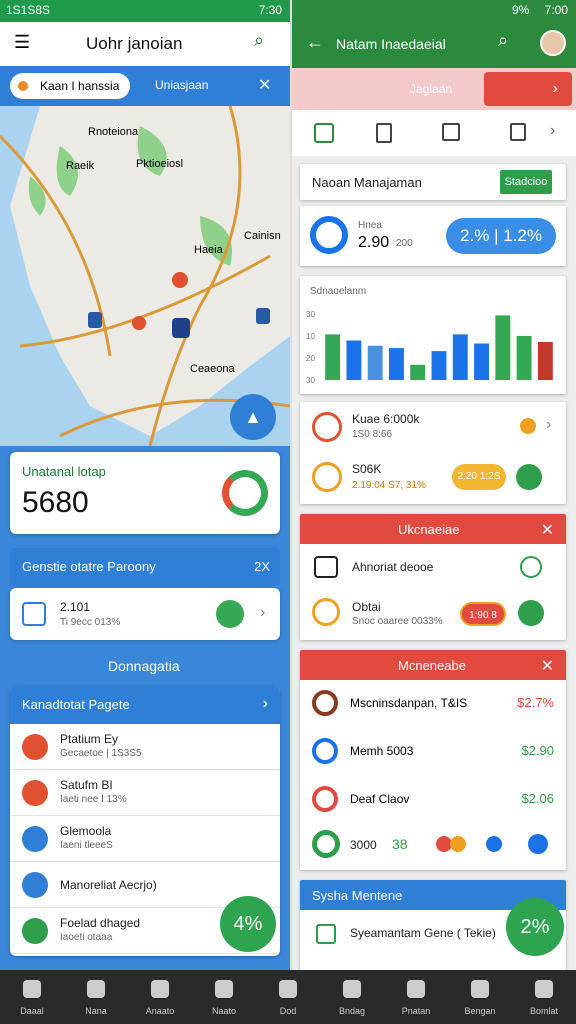  Describe the element at coordinates (479, 477) in the screenshot. I see `row-pill: 2:20 1:2S` at that location.